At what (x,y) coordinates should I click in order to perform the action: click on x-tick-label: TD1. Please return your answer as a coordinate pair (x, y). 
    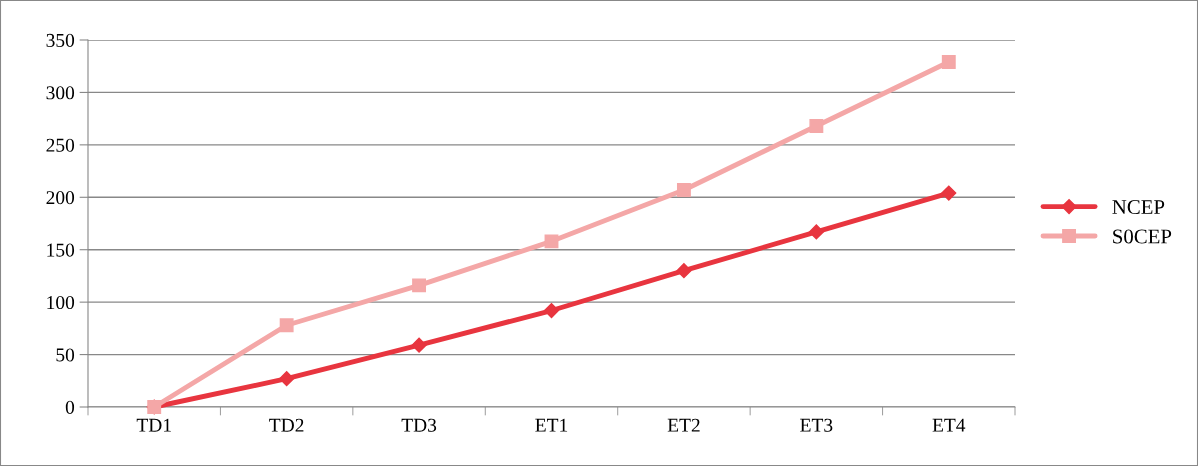
    Looking at the image, I should click on (153, 425).